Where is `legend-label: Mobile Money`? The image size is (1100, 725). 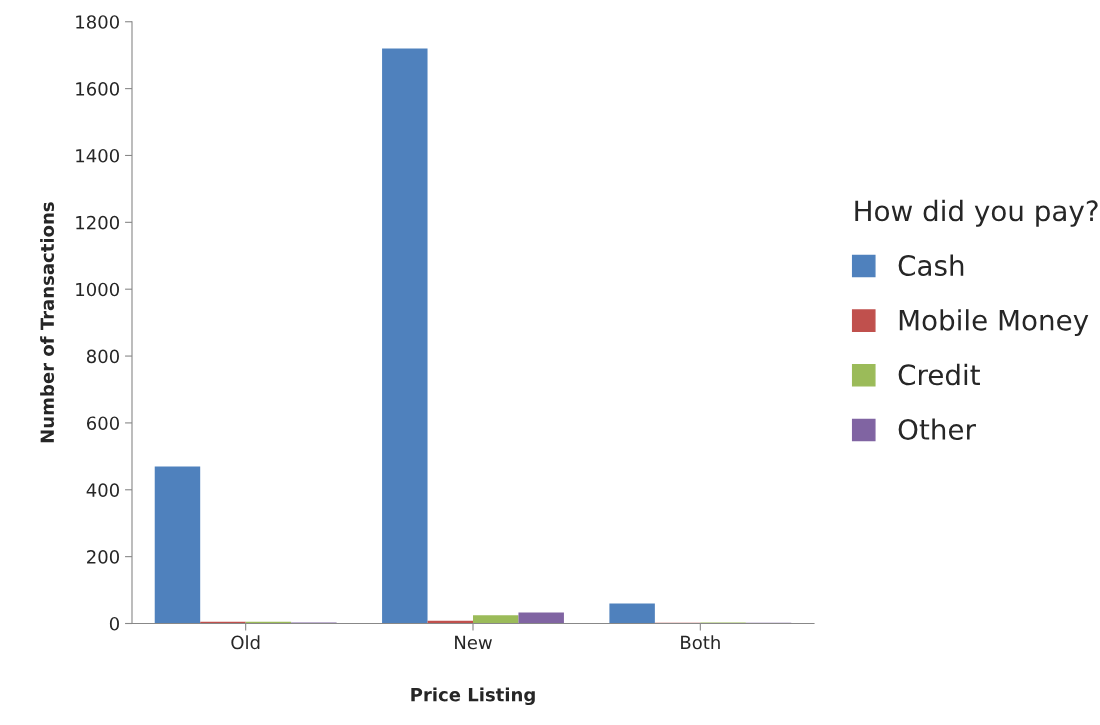 legend-label: Mobile Money is located at coordinates (994, 323).